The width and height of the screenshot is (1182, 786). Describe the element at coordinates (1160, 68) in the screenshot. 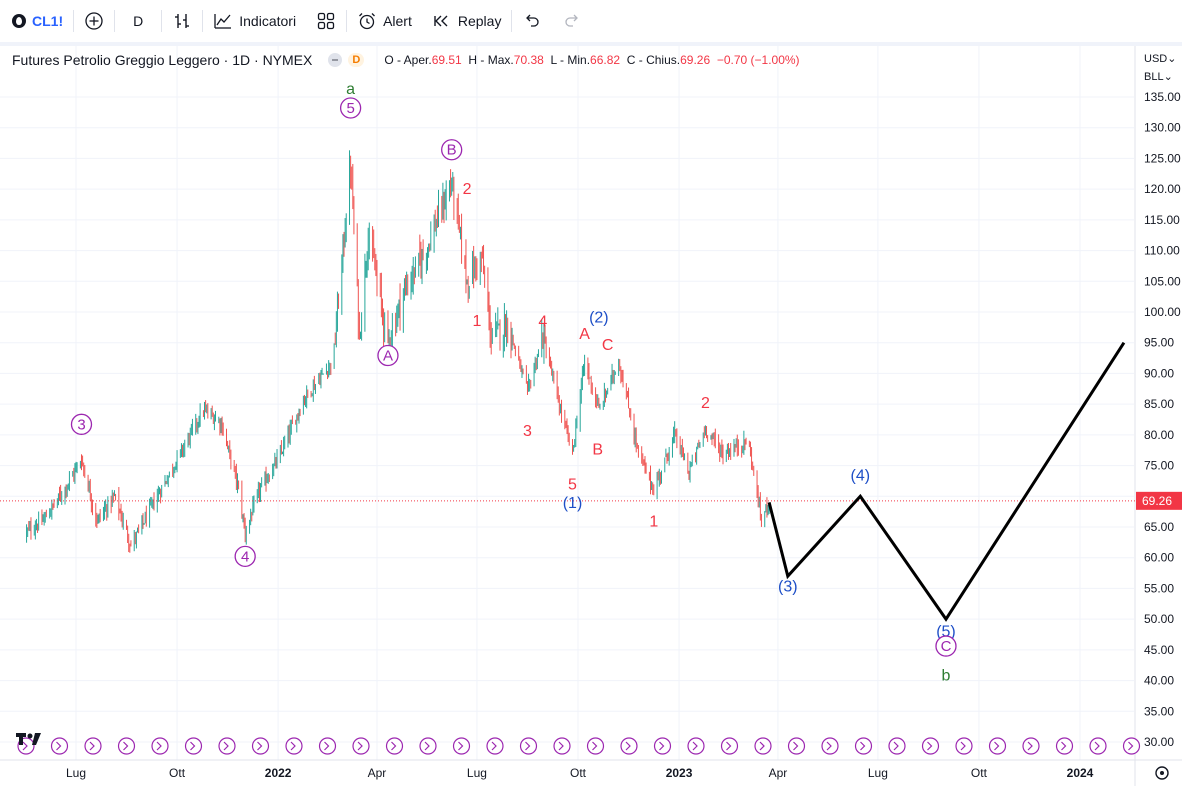

I see `price-scale-settings: USD⌄ BLL⌄` at that location.